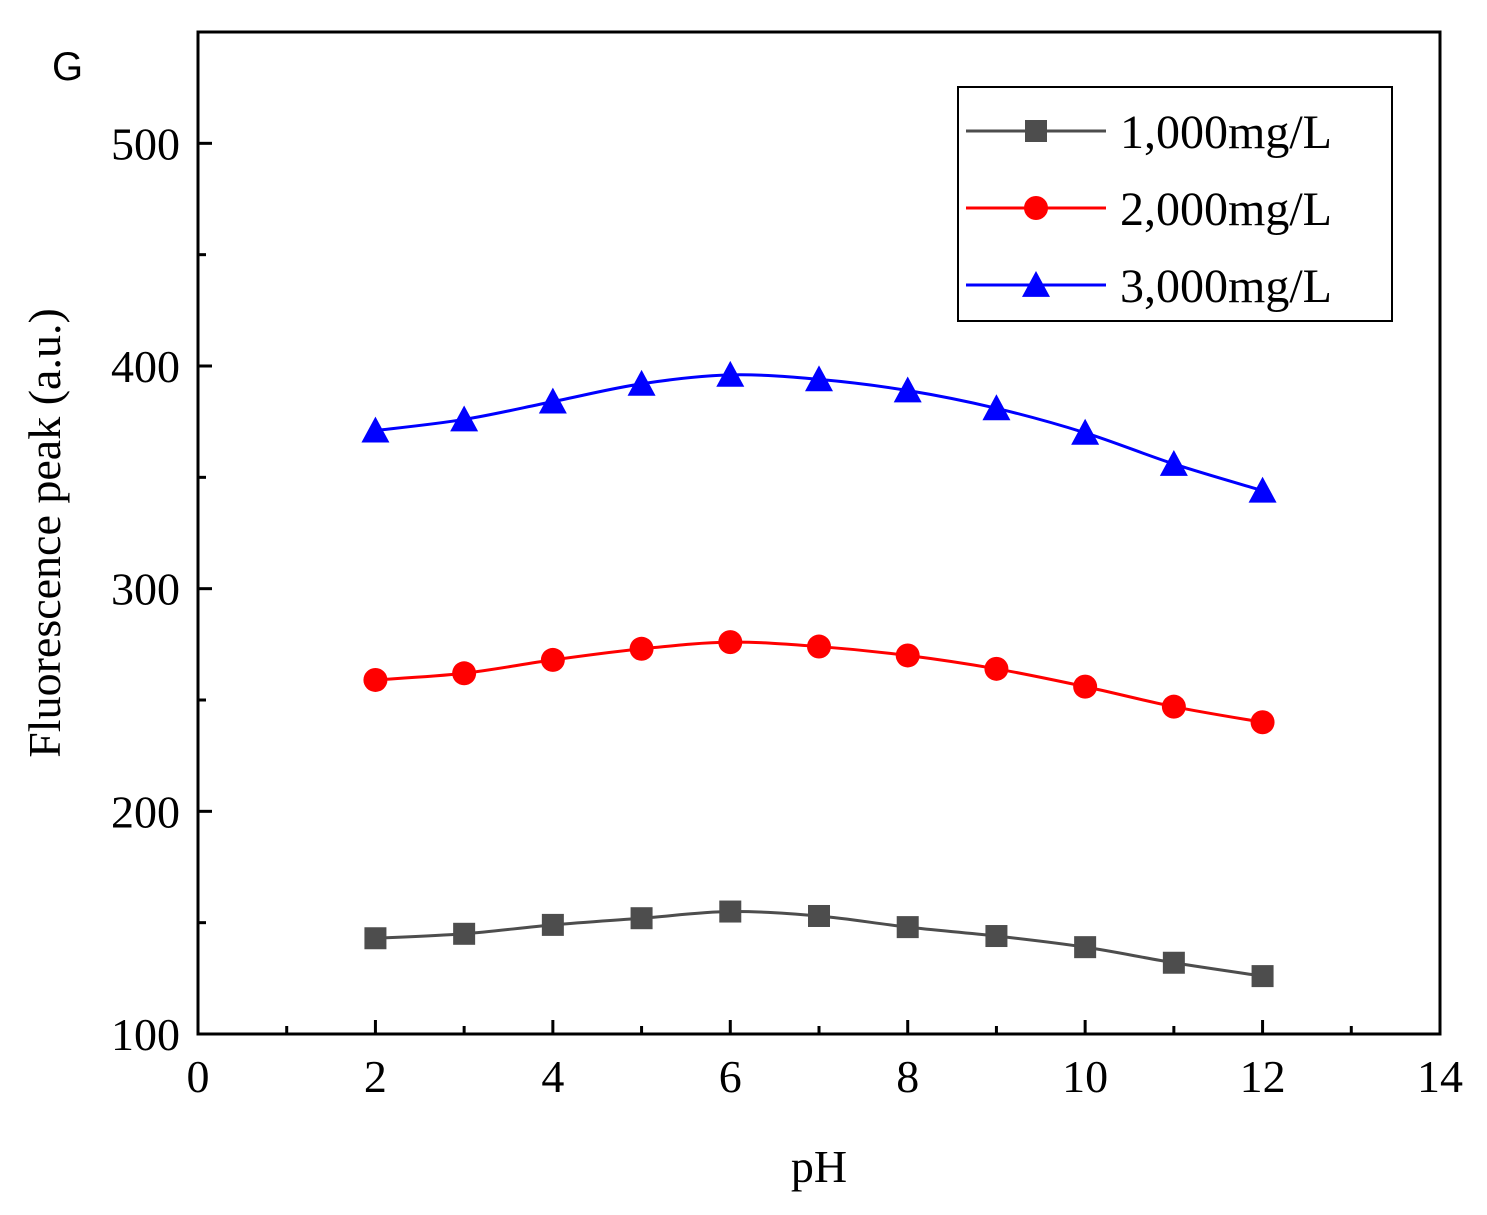 The height and width of the screenshot is (1215, 1487). Describe the element at coordinates (730, 1076) in the screenshot. I see `x-tick-label: 6` at that location.